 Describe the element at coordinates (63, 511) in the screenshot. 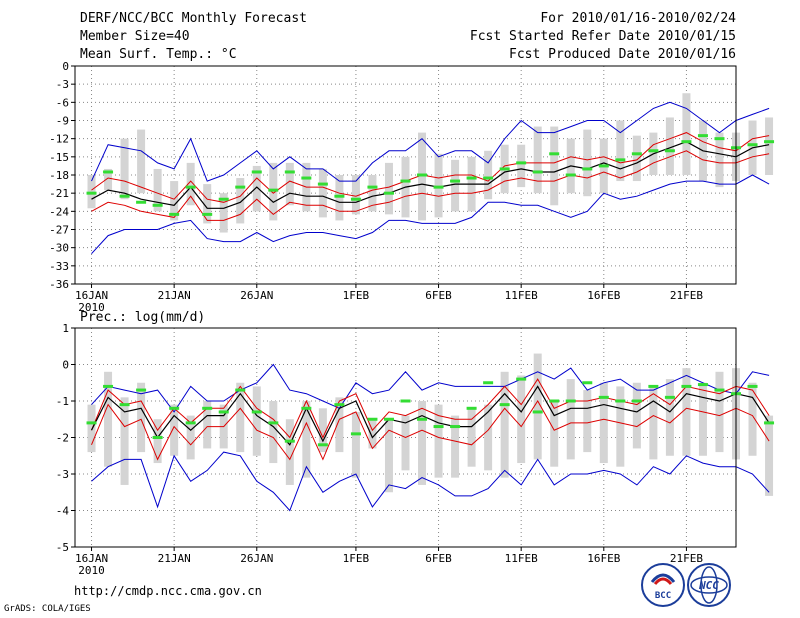

I see `y-tick-label: -4` at that location.